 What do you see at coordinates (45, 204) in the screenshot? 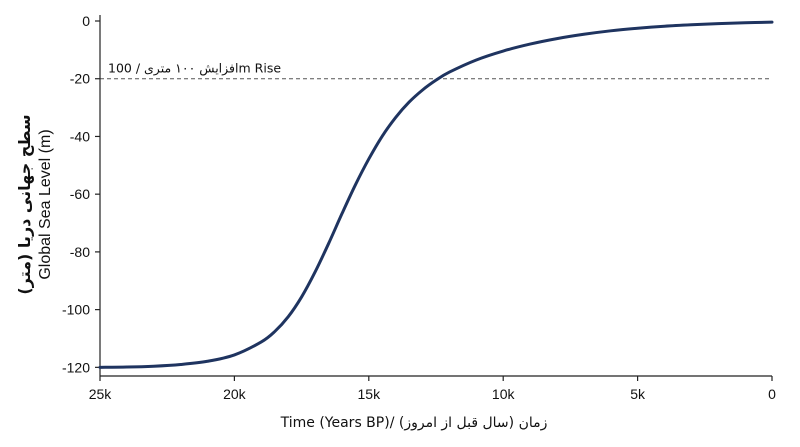
I see `y-axis-title-english: Global Sea Level (m)` at bounding box center [45, 204].